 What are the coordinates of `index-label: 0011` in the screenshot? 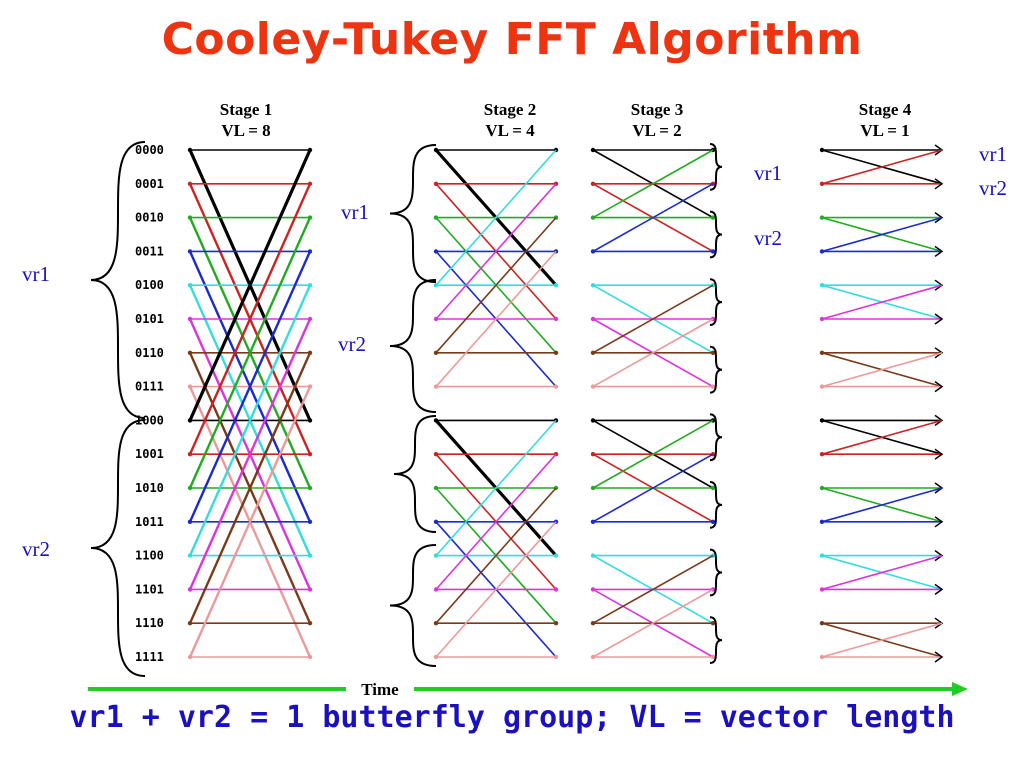 It's located at (149, 251).